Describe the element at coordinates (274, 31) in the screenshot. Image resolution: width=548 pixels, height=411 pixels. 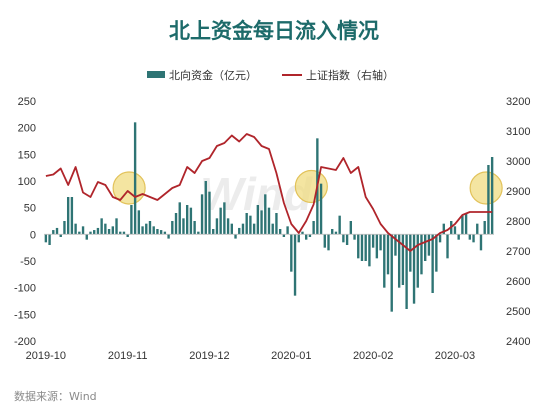
I see `chart-title: 北上资金每日流入情况` at that location.